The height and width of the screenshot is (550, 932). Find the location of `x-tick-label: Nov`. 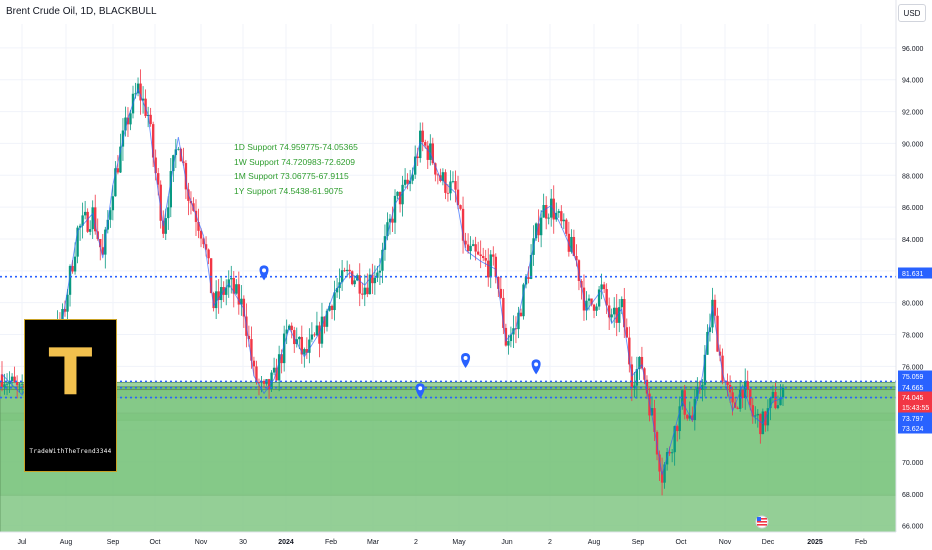

x-tick-label: Nov is located at coordinates (201, 542).